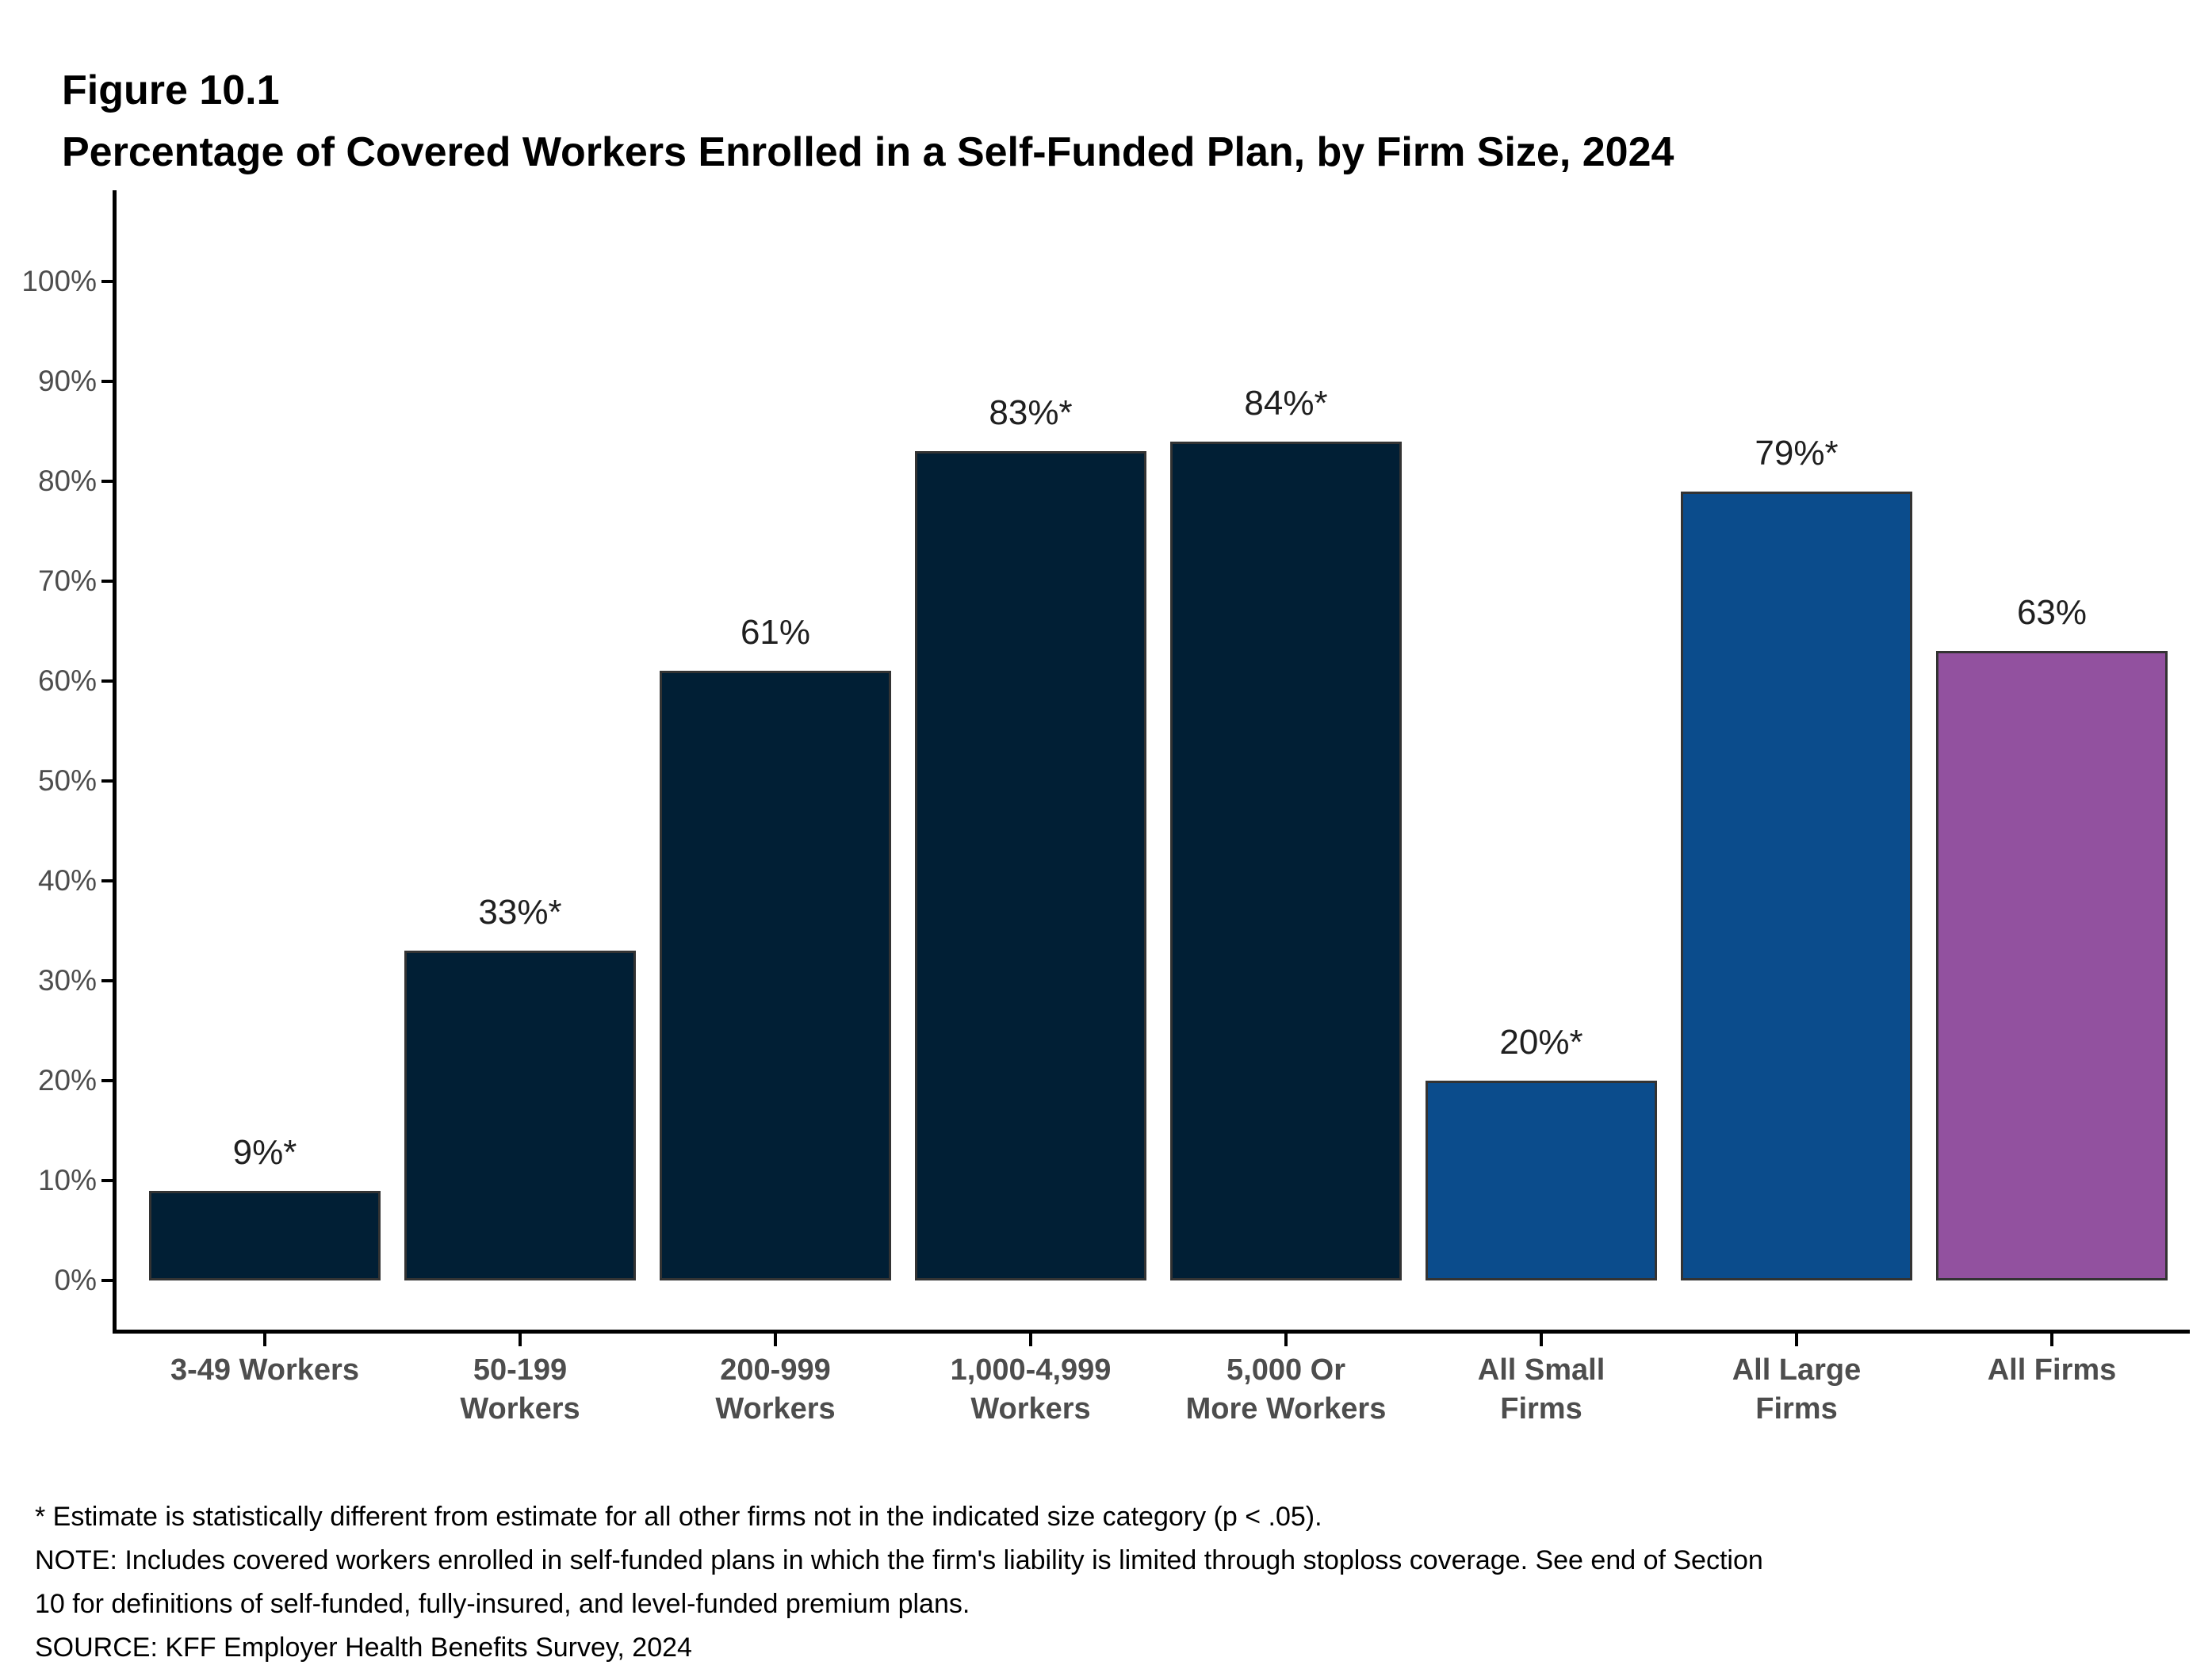 Image resolution: width=2212 pixels, height=1665 pixels. I want to click on x-axis-label-50-199-workers: 50-199 Workers, so click(520, 1389).